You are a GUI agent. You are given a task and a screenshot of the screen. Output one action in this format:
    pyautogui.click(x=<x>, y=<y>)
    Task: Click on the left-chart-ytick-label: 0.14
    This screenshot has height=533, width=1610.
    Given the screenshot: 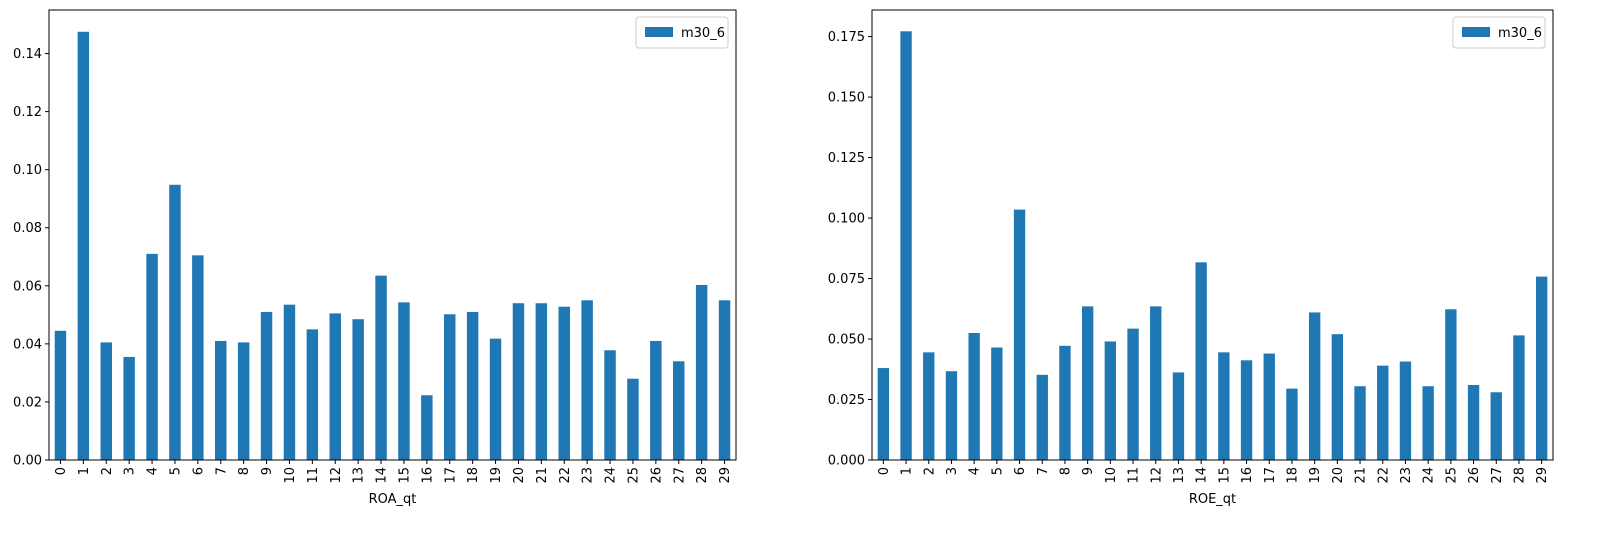 What is the action you would take?
    pyautogui.click(x=27, y=54)
    